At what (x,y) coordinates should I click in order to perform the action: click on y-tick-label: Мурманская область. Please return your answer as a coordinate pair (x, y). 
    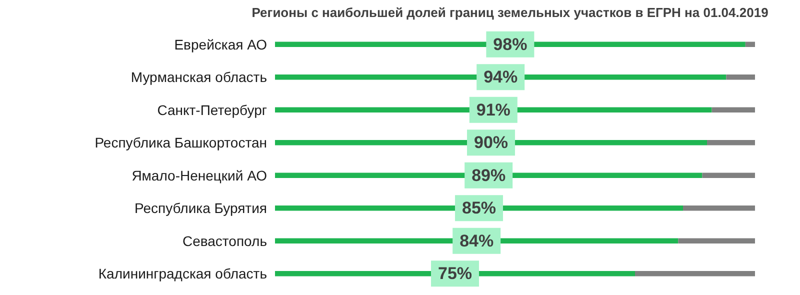
    Looking at the image, I should click on (198, 77).